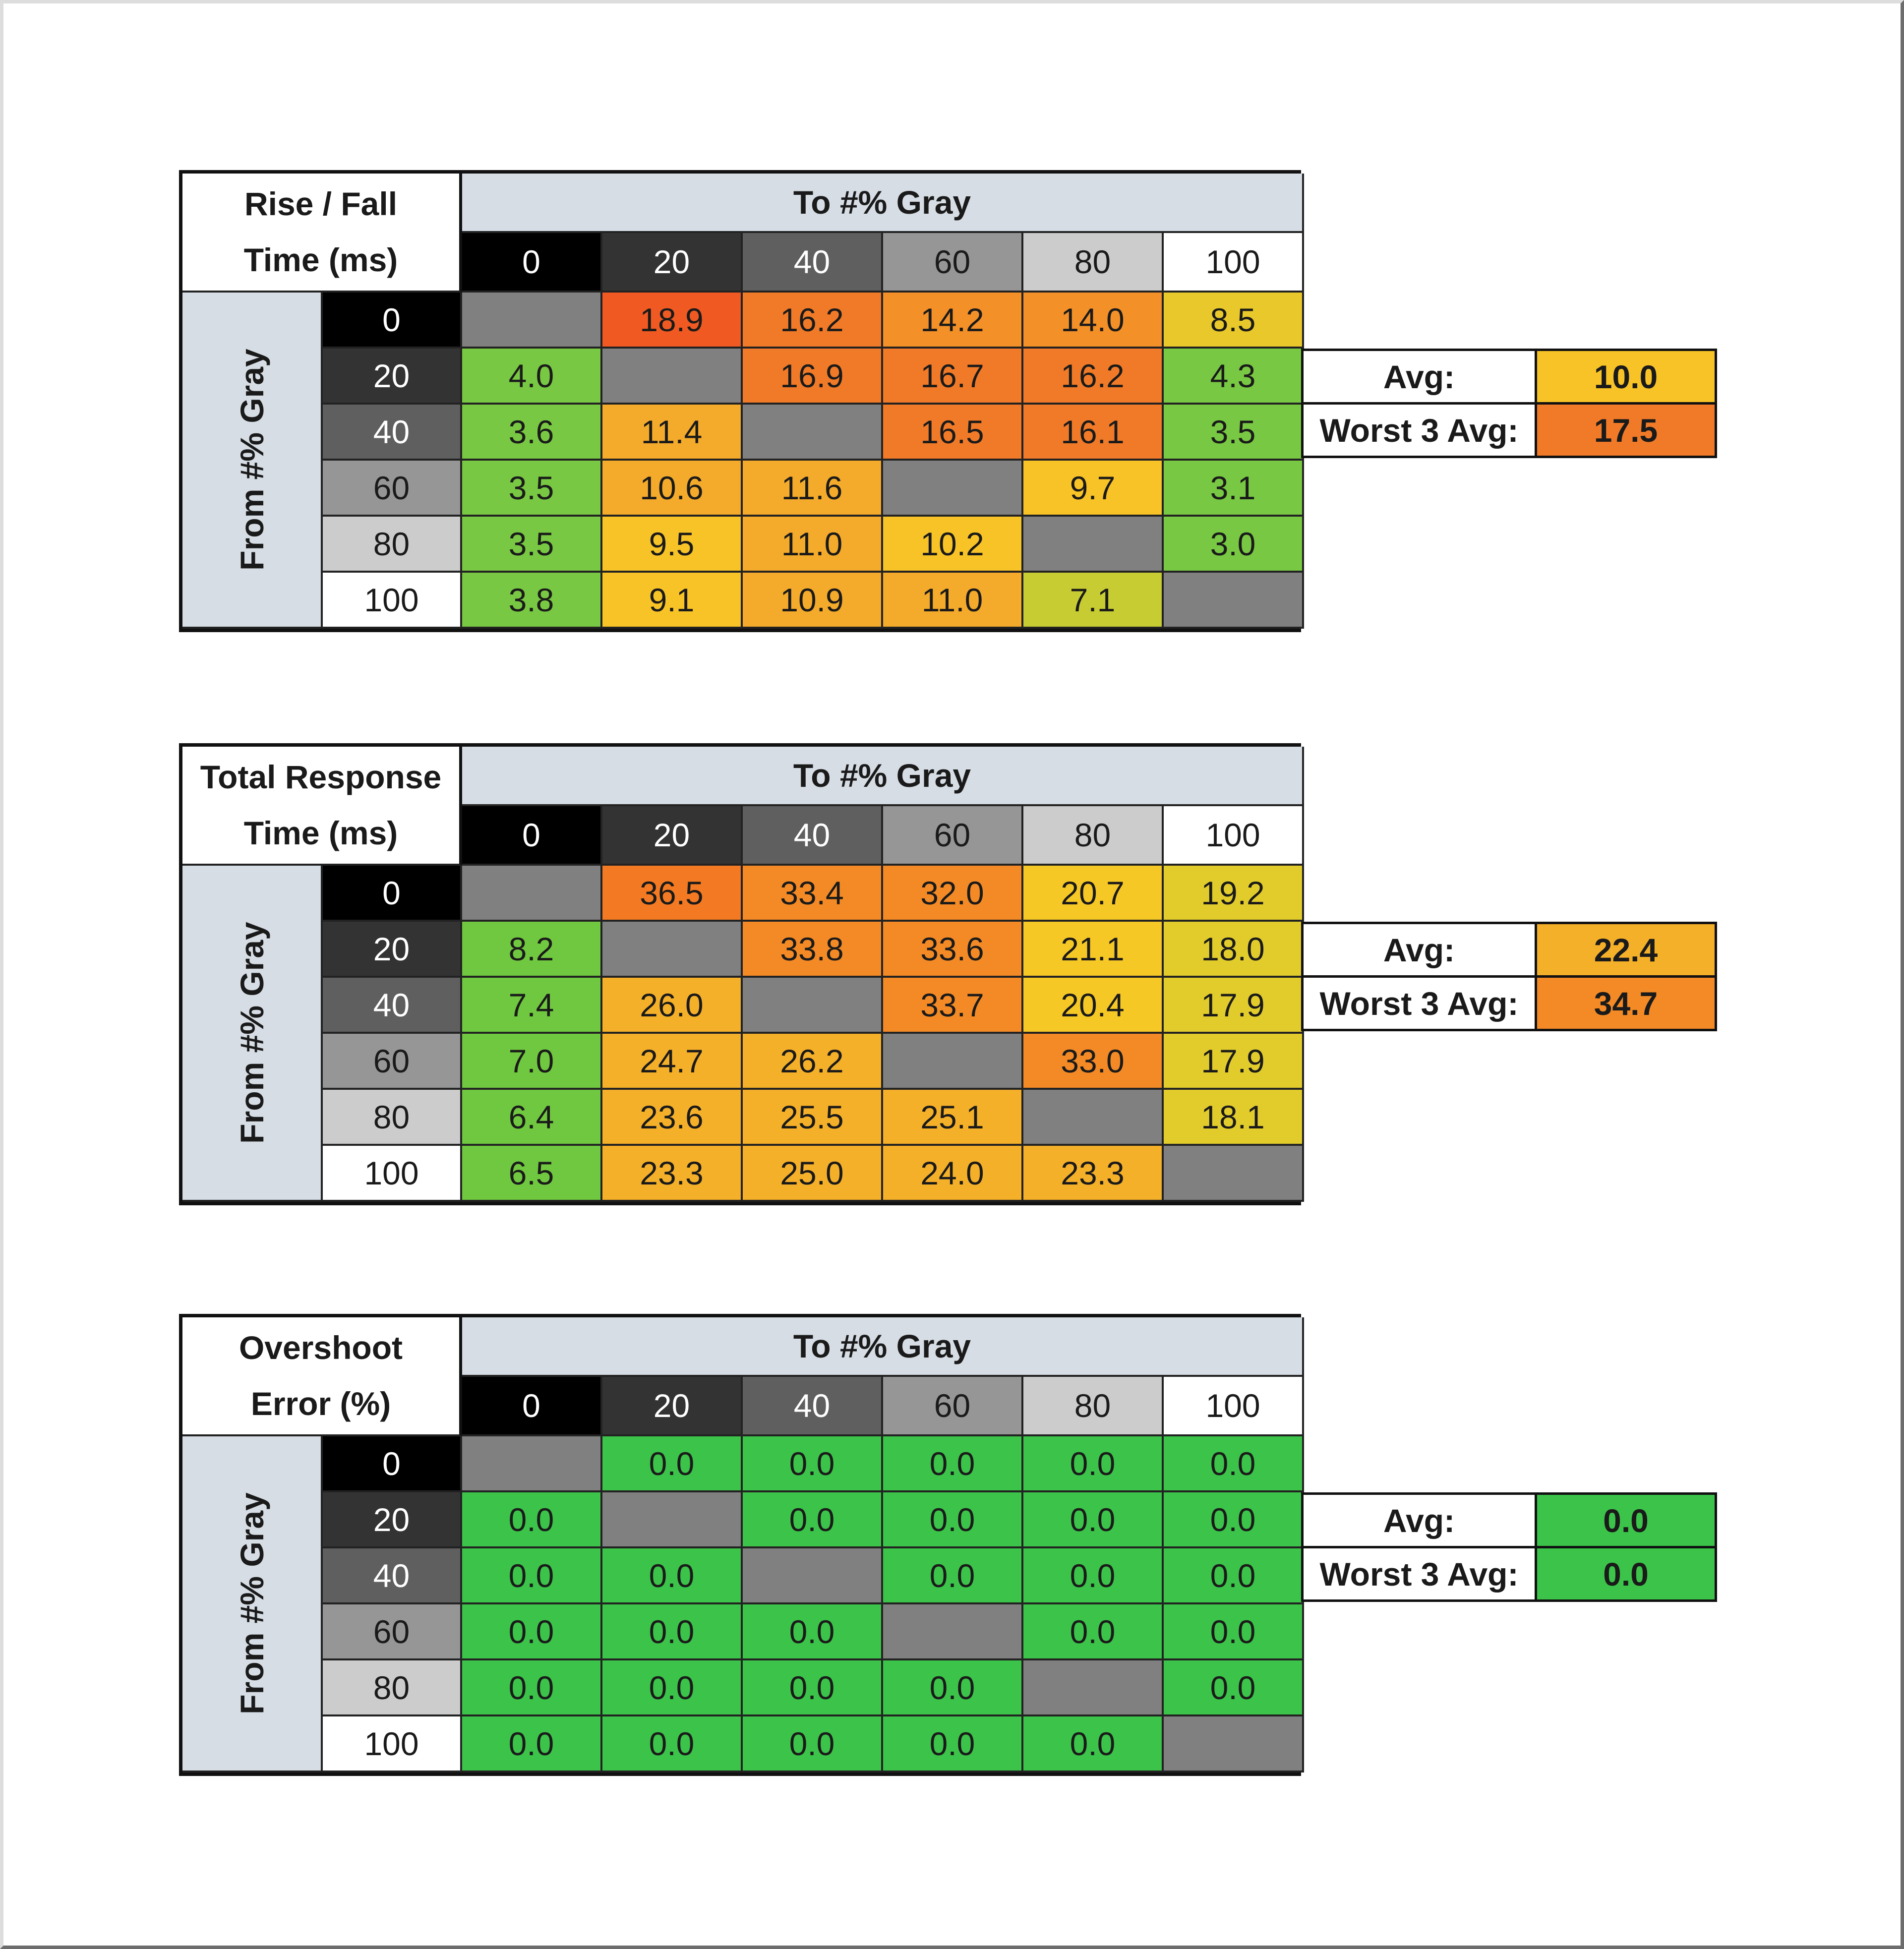 This screenshot has height=1949, width=1904. Describe the element at coordinates (392, 1118) in the screenshot. I see `row-level-80: 80` at that location.